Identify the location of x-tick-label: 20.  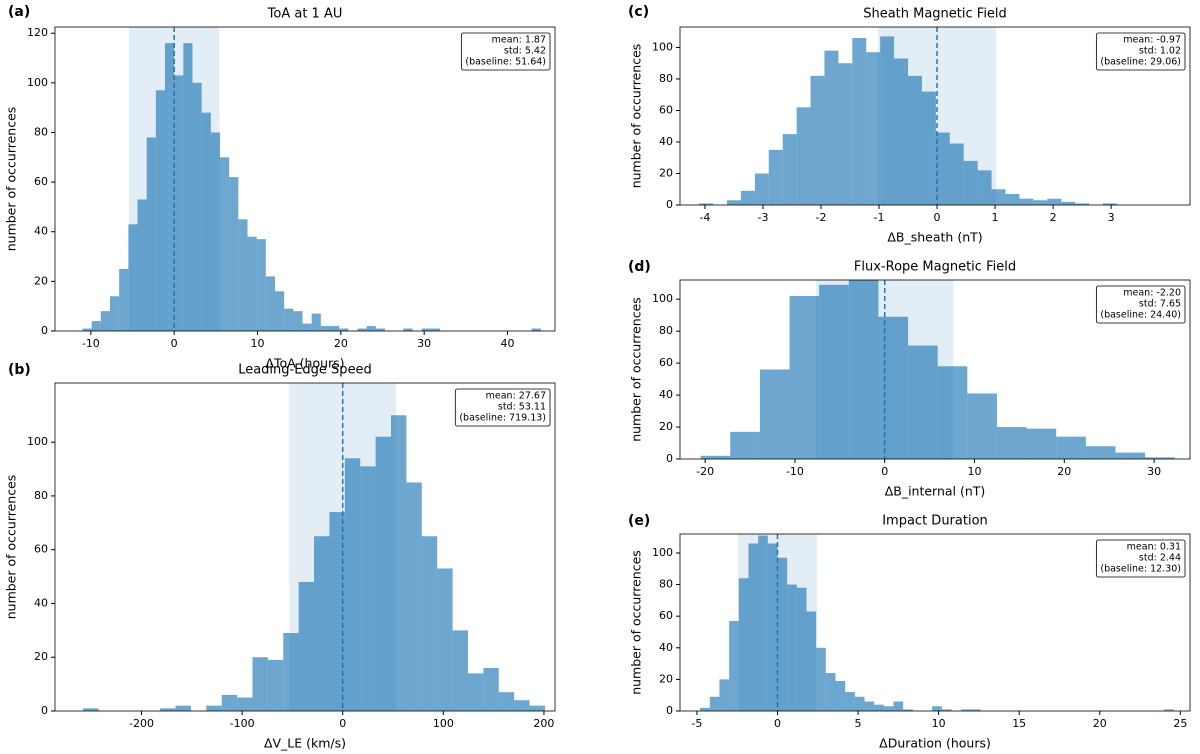
(1064, 471).